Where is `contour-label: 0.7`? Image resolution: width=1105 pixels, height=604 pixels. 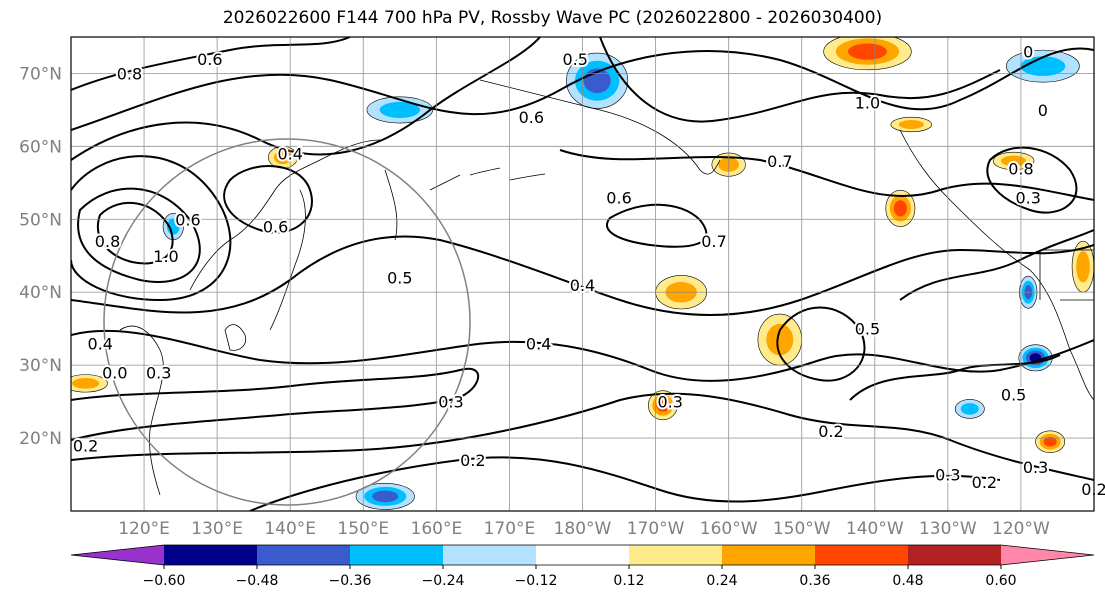 contour-label: 0.7 is located at coordinates (713, 241).